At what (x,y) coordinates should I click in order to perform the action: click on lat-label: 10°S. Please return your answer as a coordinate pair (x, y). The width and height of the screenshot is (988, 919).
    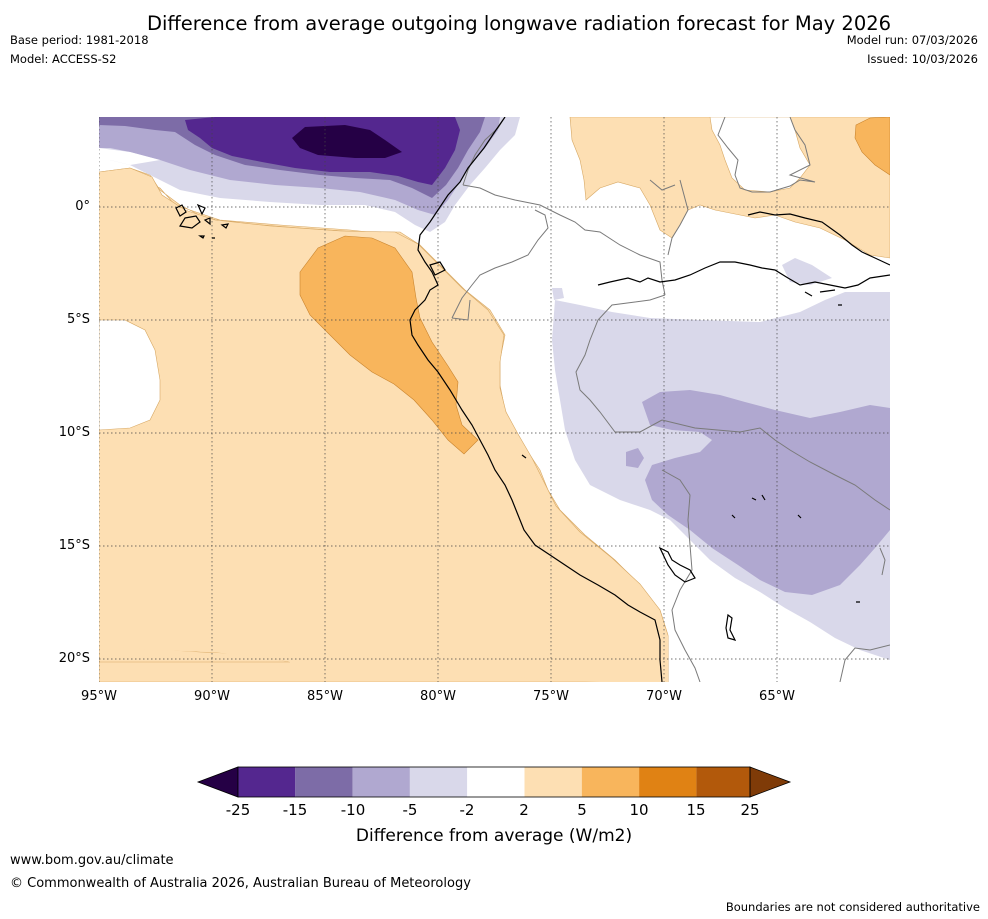
    Looking at the image, I should click on (74, 432).